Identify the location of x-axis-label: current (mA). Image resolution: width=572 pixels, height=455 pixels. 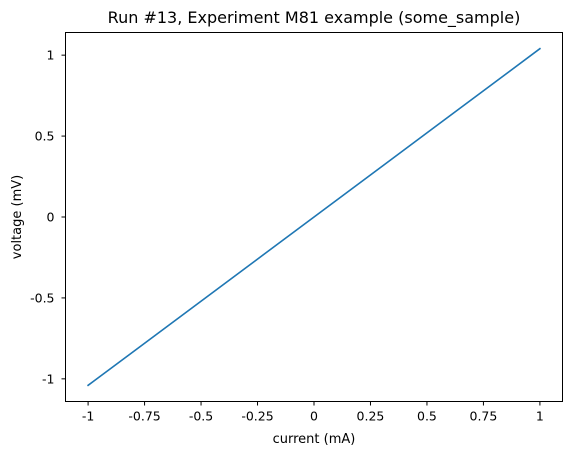
(314, 439).